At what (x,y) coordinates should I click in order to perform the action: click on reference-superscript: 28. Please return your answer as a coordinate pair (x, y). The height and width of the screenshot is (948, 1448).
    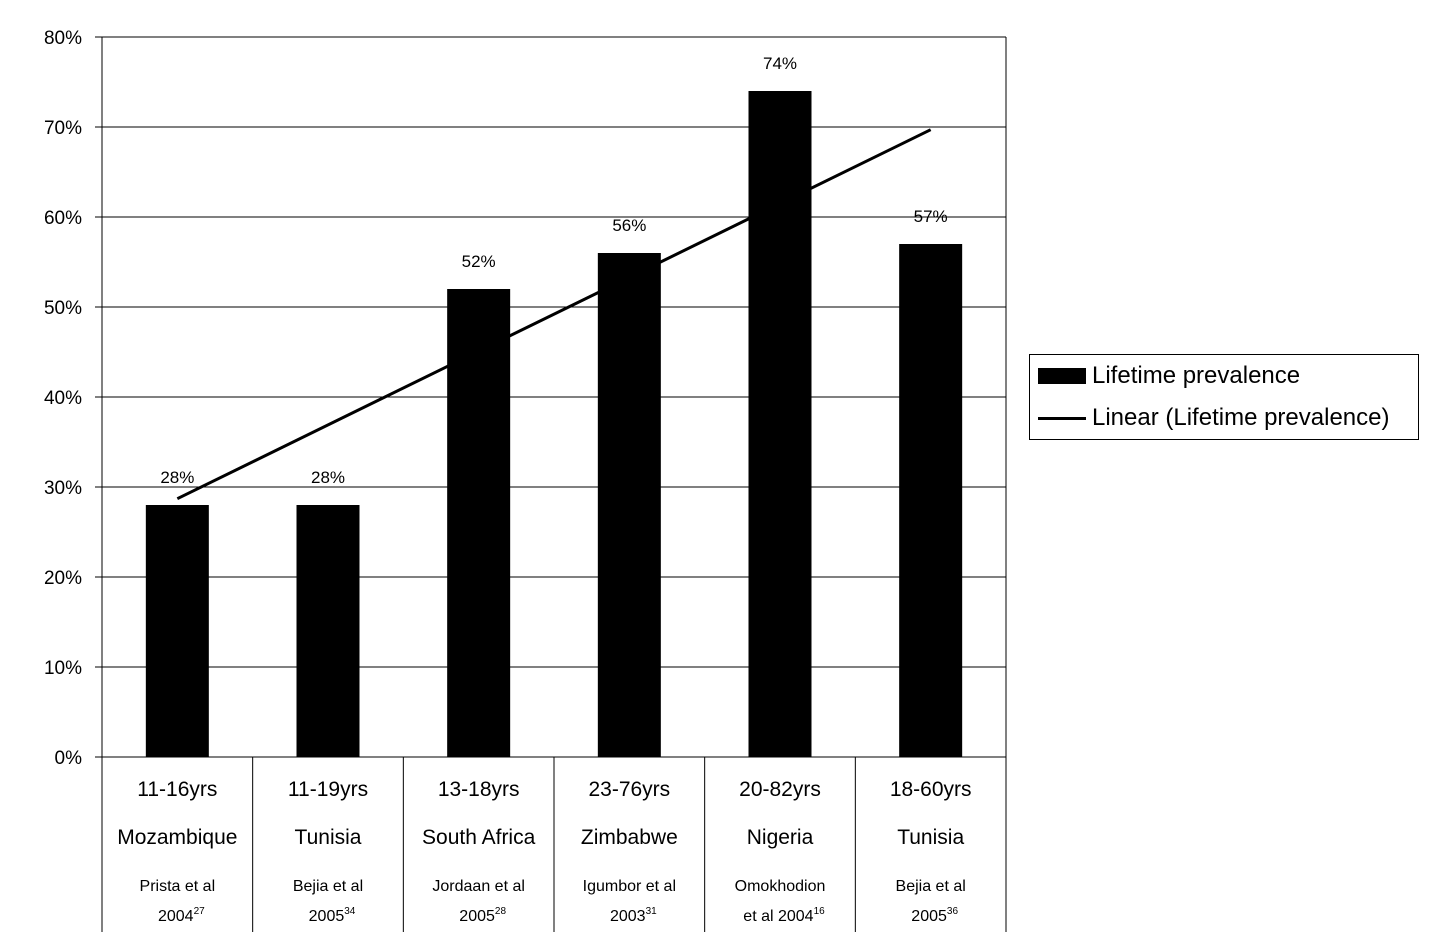
    Looking at the image, I should click on (501, 911).